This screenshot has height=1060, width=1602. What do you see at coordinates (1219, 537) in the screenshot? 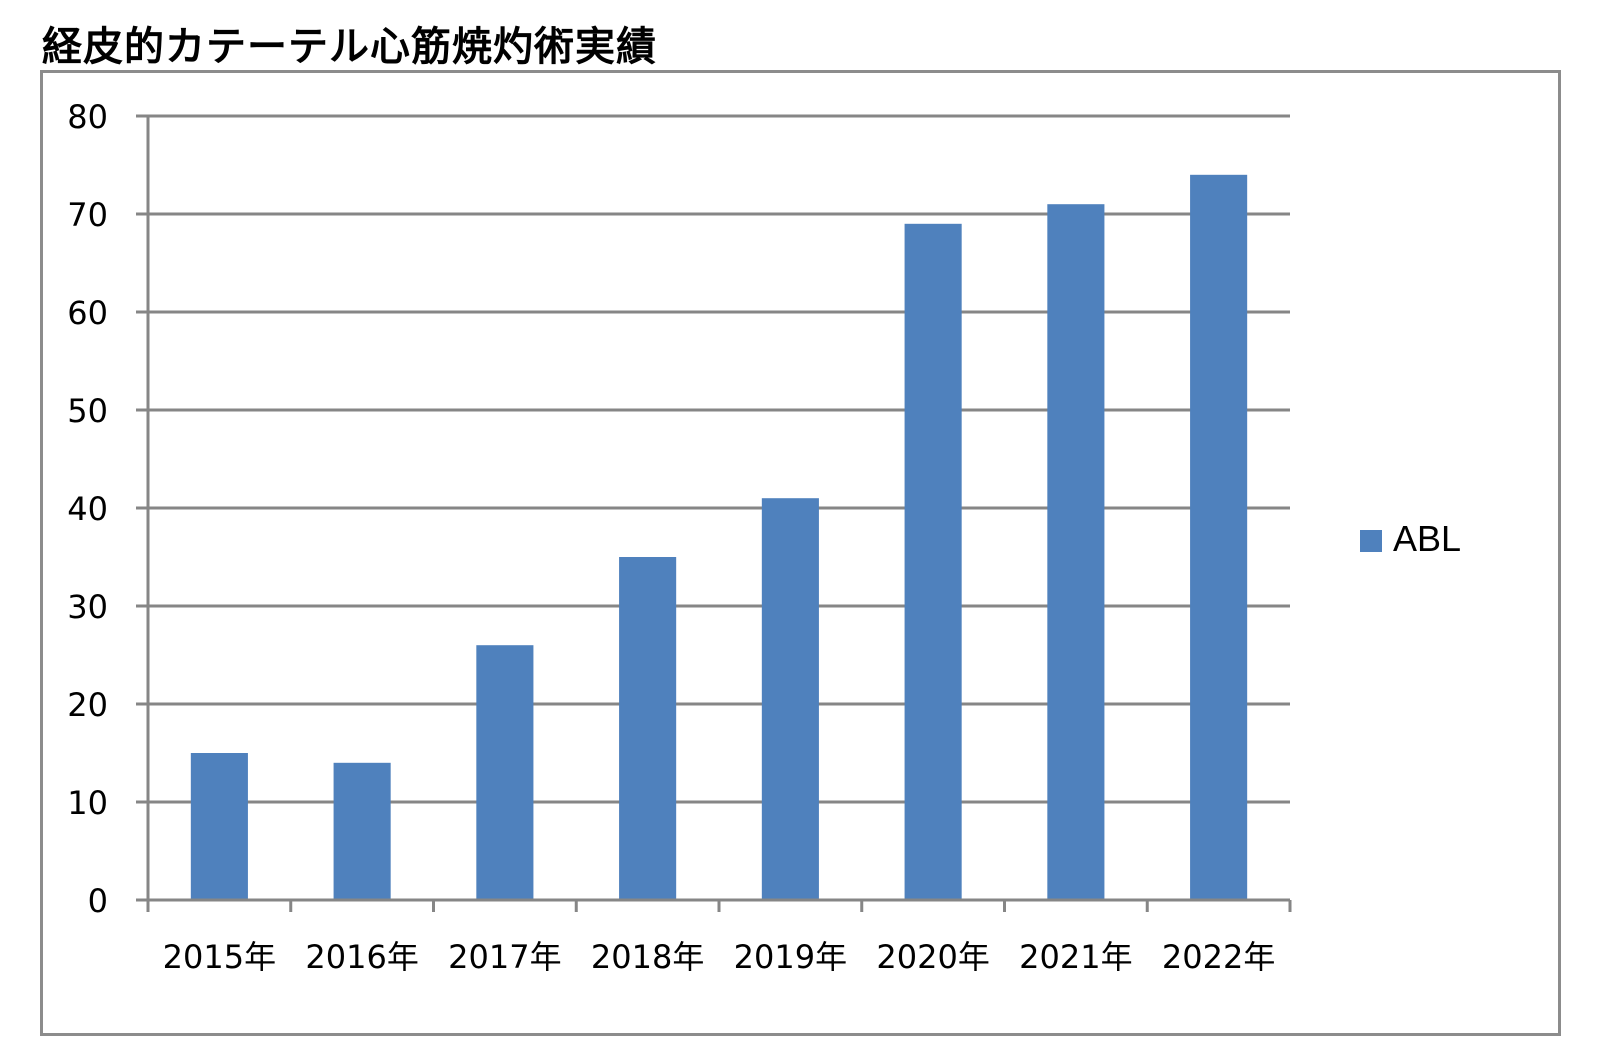
I see `bar-2022年` at bounding box center [1219, 537].